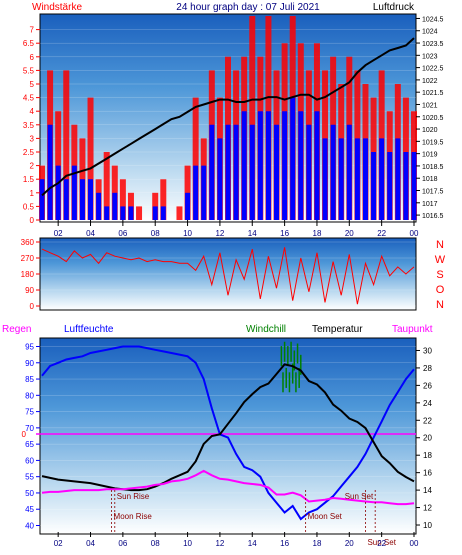 The width and height of the screenshot is (462, 555). Describe the element at coordinates (29, 395) in the screenshot. I see `humidity-tick-label: 80` at that location.